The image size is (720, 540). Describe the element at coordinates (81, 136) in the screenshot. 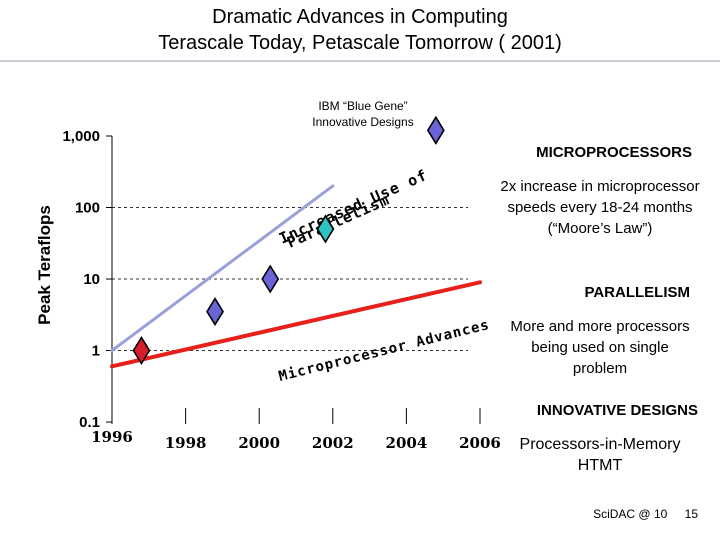

I see `y-tick-label: 1,000` at that location.